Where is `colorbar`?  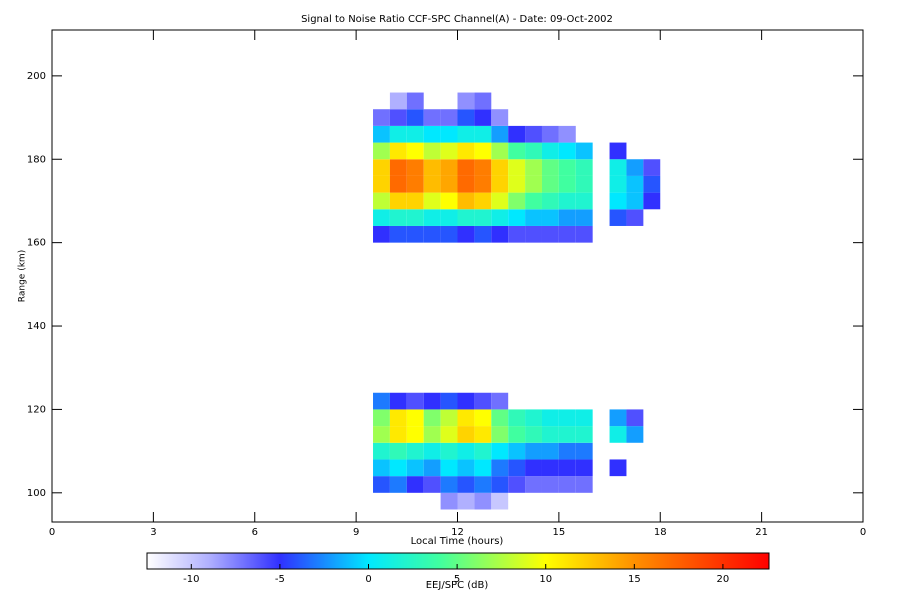 colorbar is located at coordinates (458, 561).